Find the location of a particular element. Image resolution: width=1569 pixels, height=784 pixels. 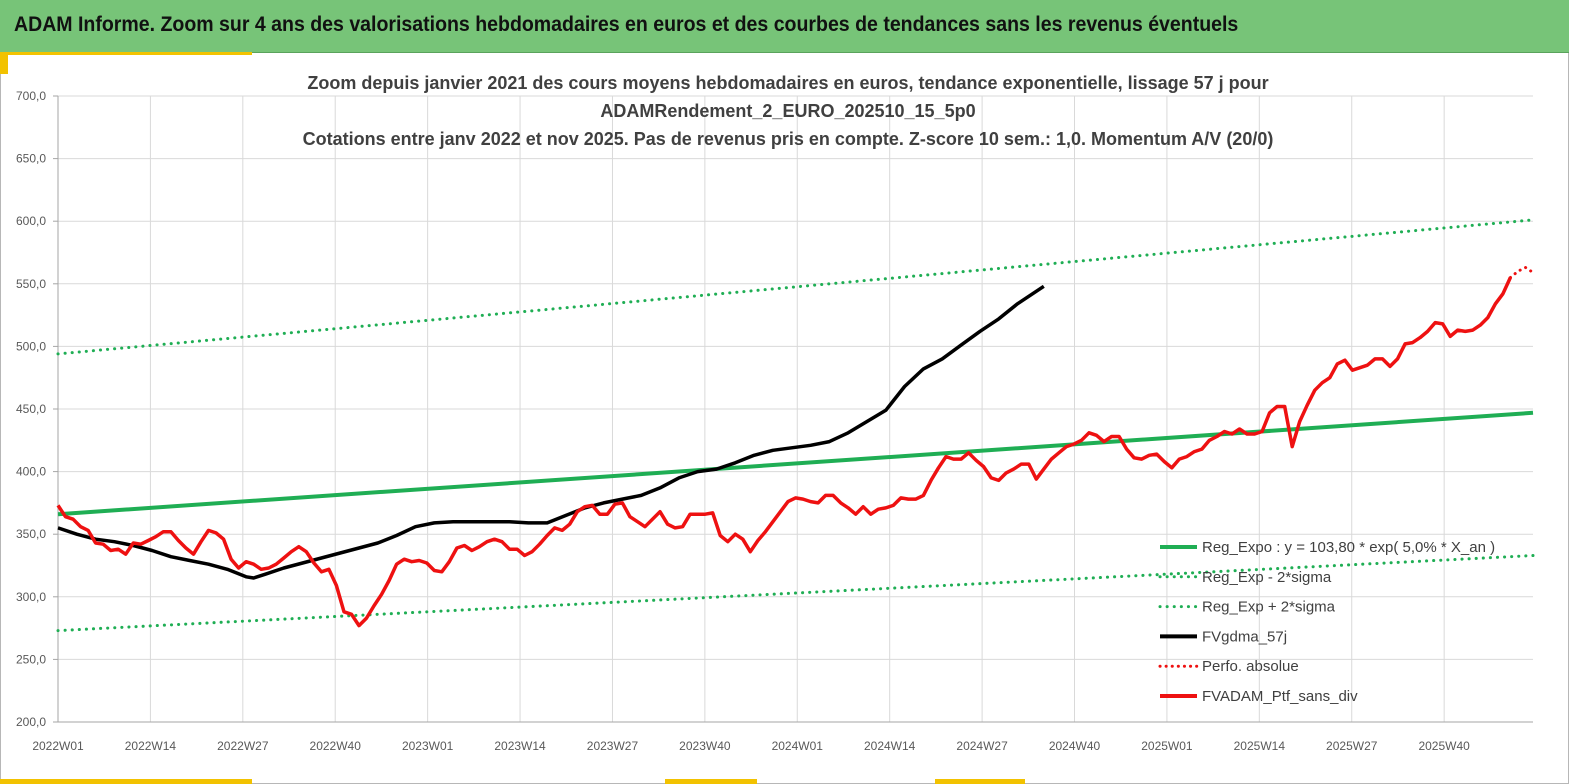

x-tick-label: 2022W01 is located at coordinates (58, 746).